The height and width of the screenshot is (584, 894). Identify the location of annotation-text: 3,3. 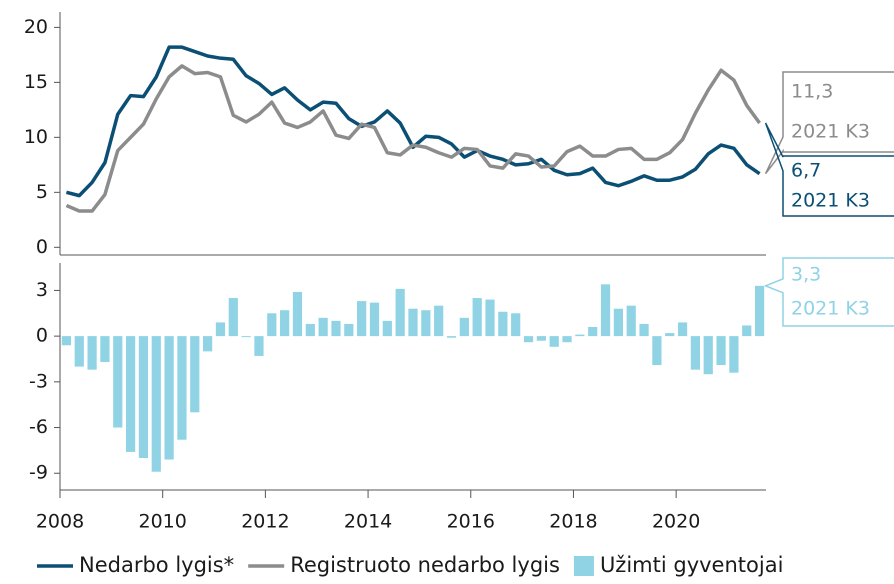
(806, 275).